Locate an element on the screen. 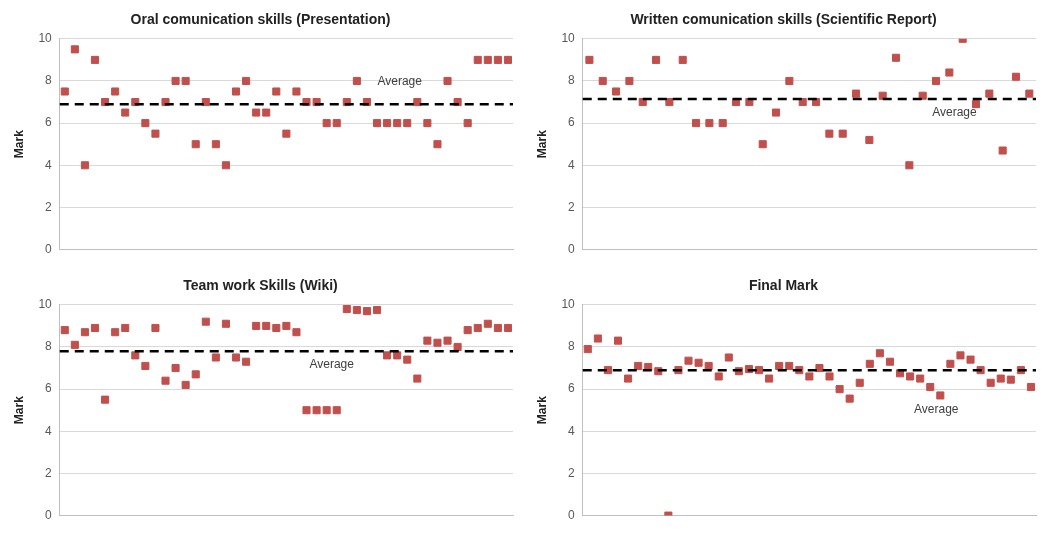 This screenshot has height=545, width=1054. chart-title: Oral comunication skills (Presentation) is located at coordinates (260, 19).